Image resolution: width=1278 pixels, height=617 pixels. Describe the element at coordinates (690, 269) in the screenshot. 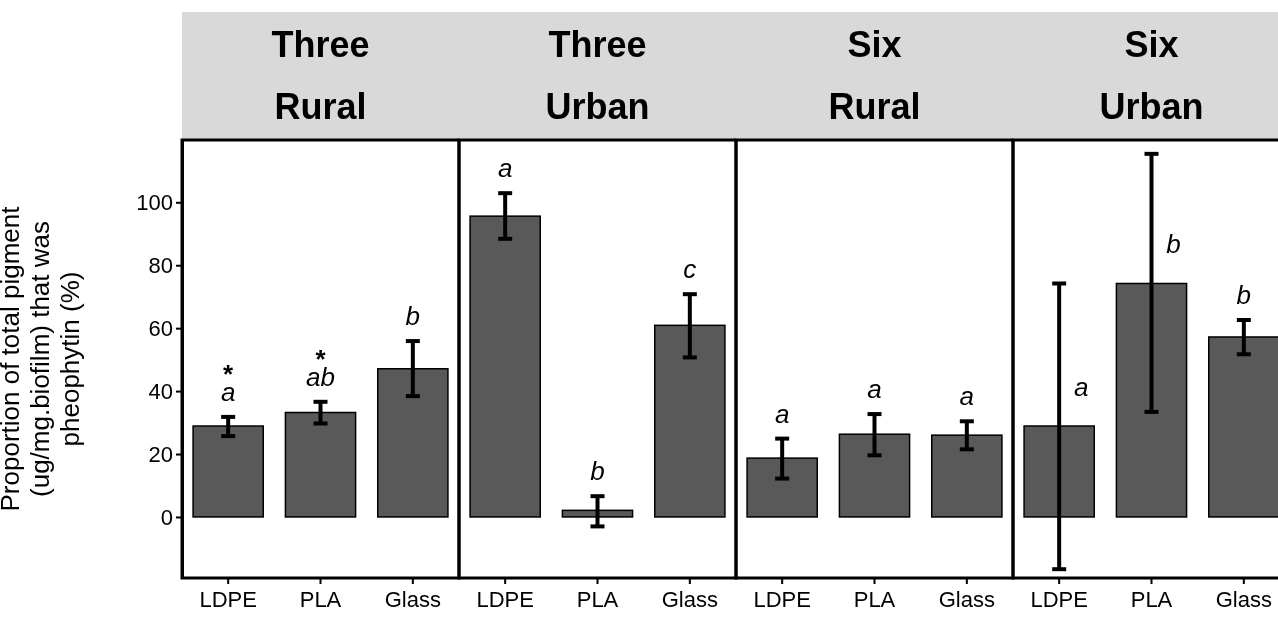

I see `data-label: c` at that location.